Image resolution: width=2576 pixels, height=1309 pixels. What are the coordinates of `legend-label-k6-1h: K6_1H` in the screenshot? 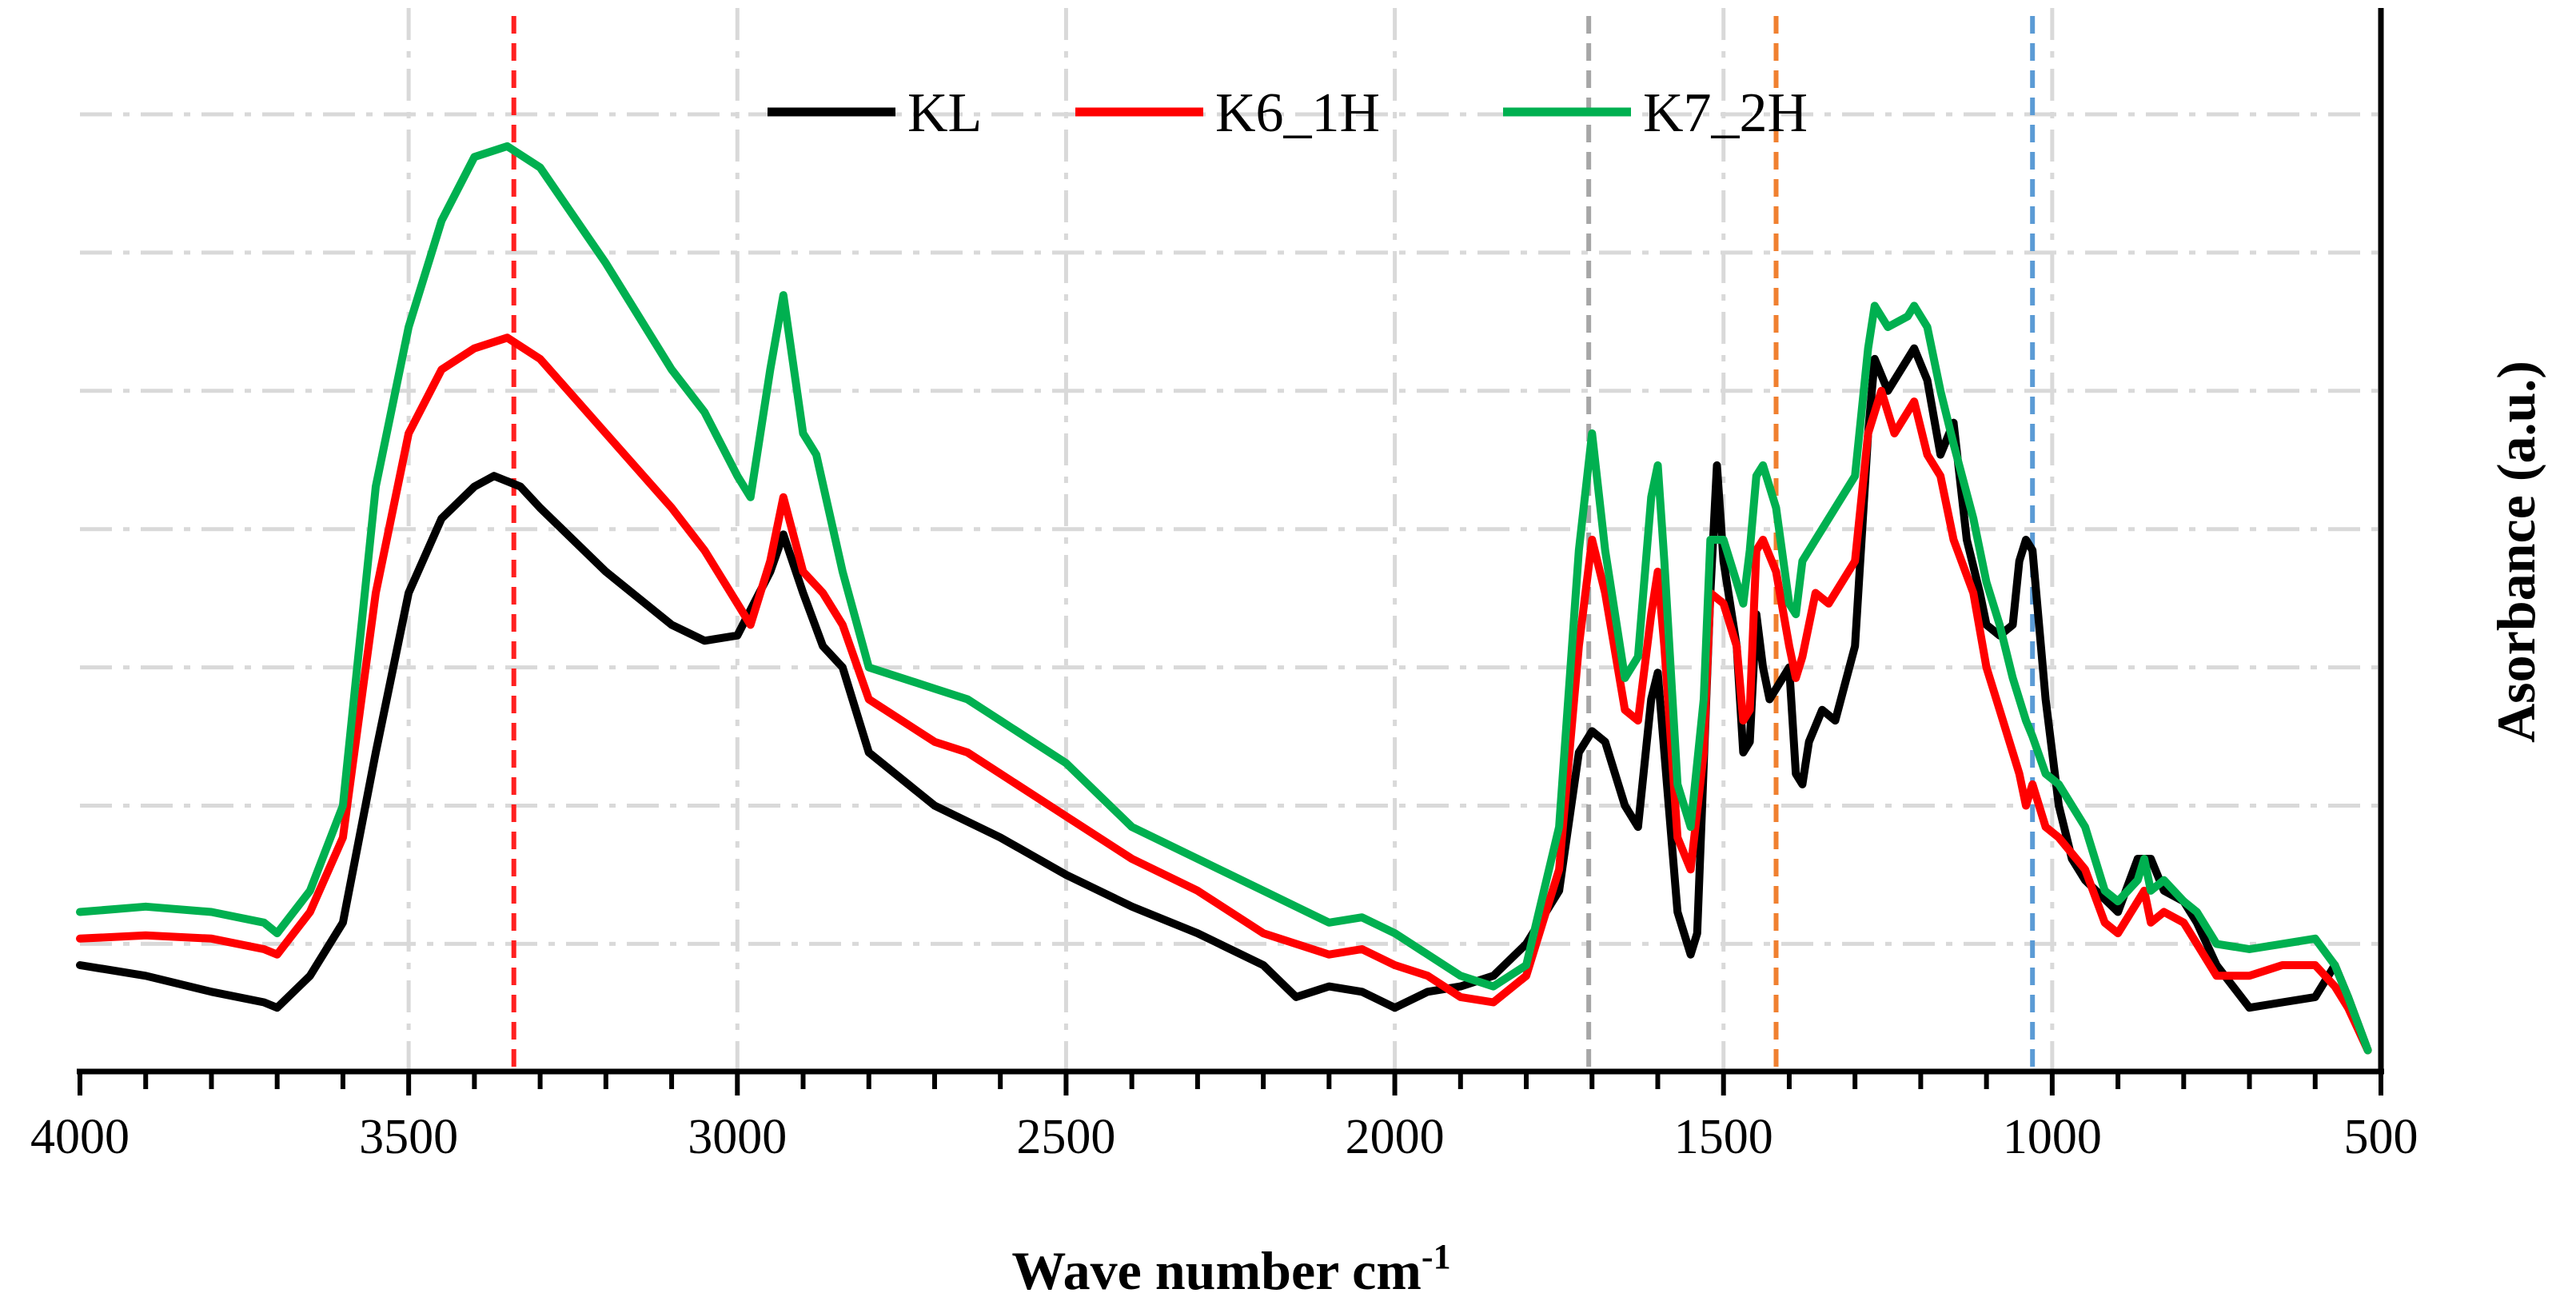 It's located at (1297, 113).